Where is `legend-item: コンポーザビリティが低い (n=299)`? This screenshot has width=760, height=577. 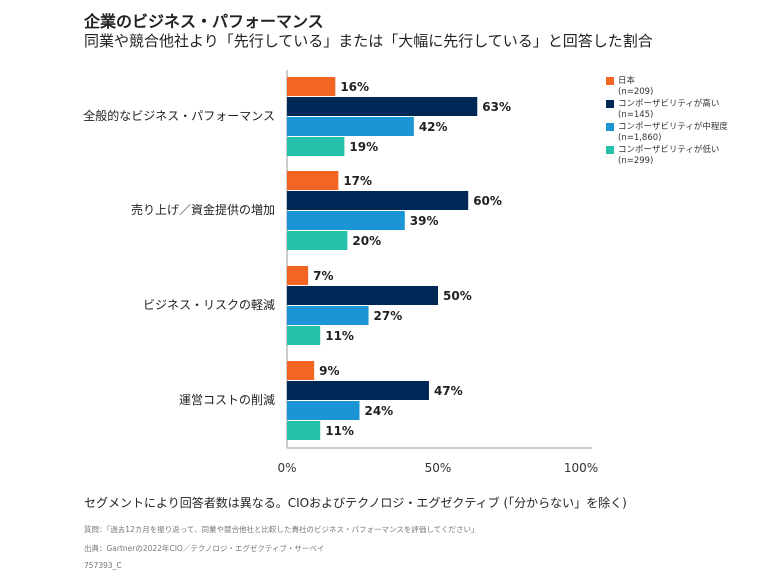 legend-item: コンポーザビリティが低い (n=299) is located at coordinates (667, 156).